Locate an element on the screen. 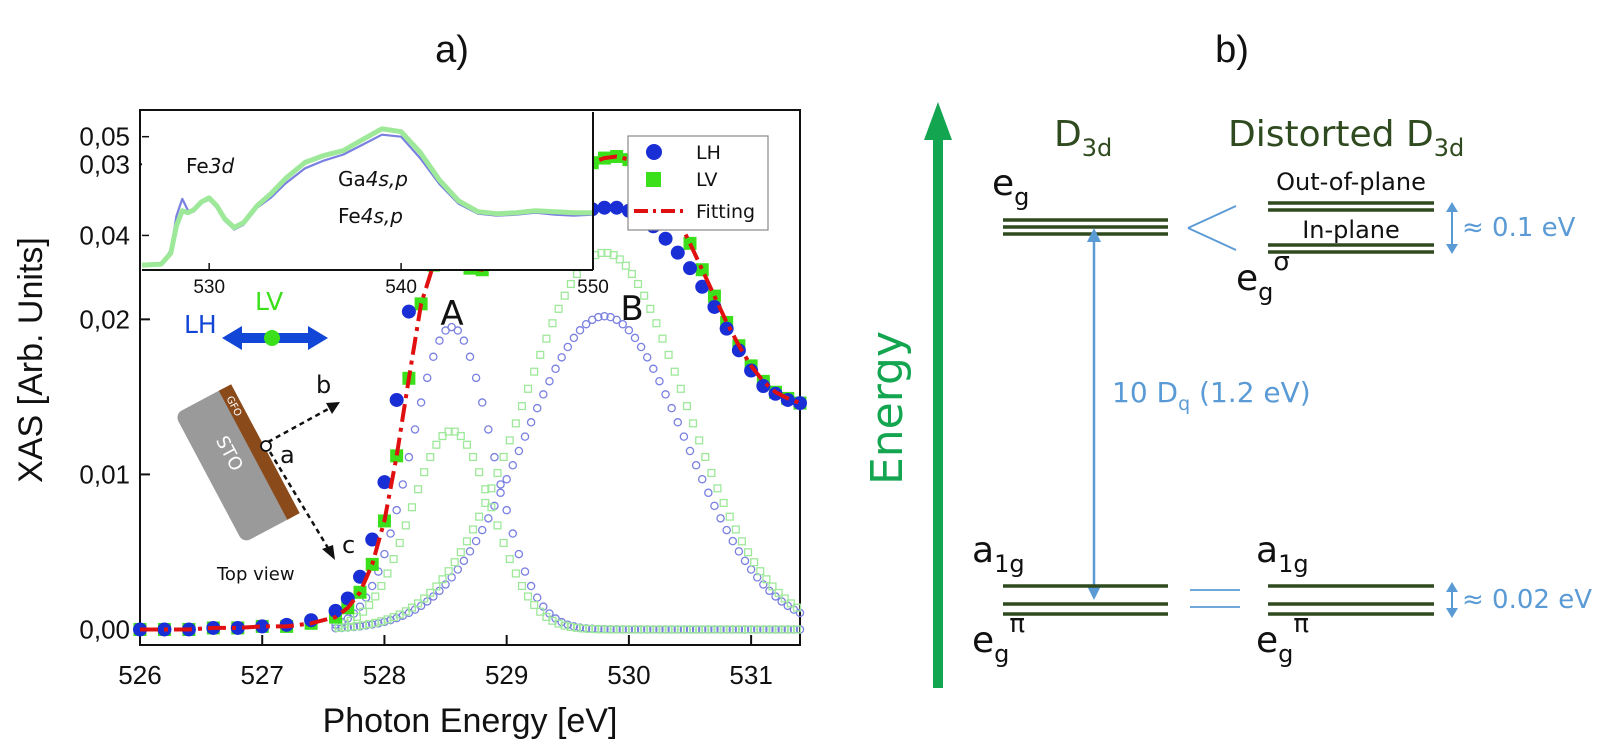 The width and height of the screenshot is (1616, 750). a1g-left-label: a1g is located at coordinates (998, 554).